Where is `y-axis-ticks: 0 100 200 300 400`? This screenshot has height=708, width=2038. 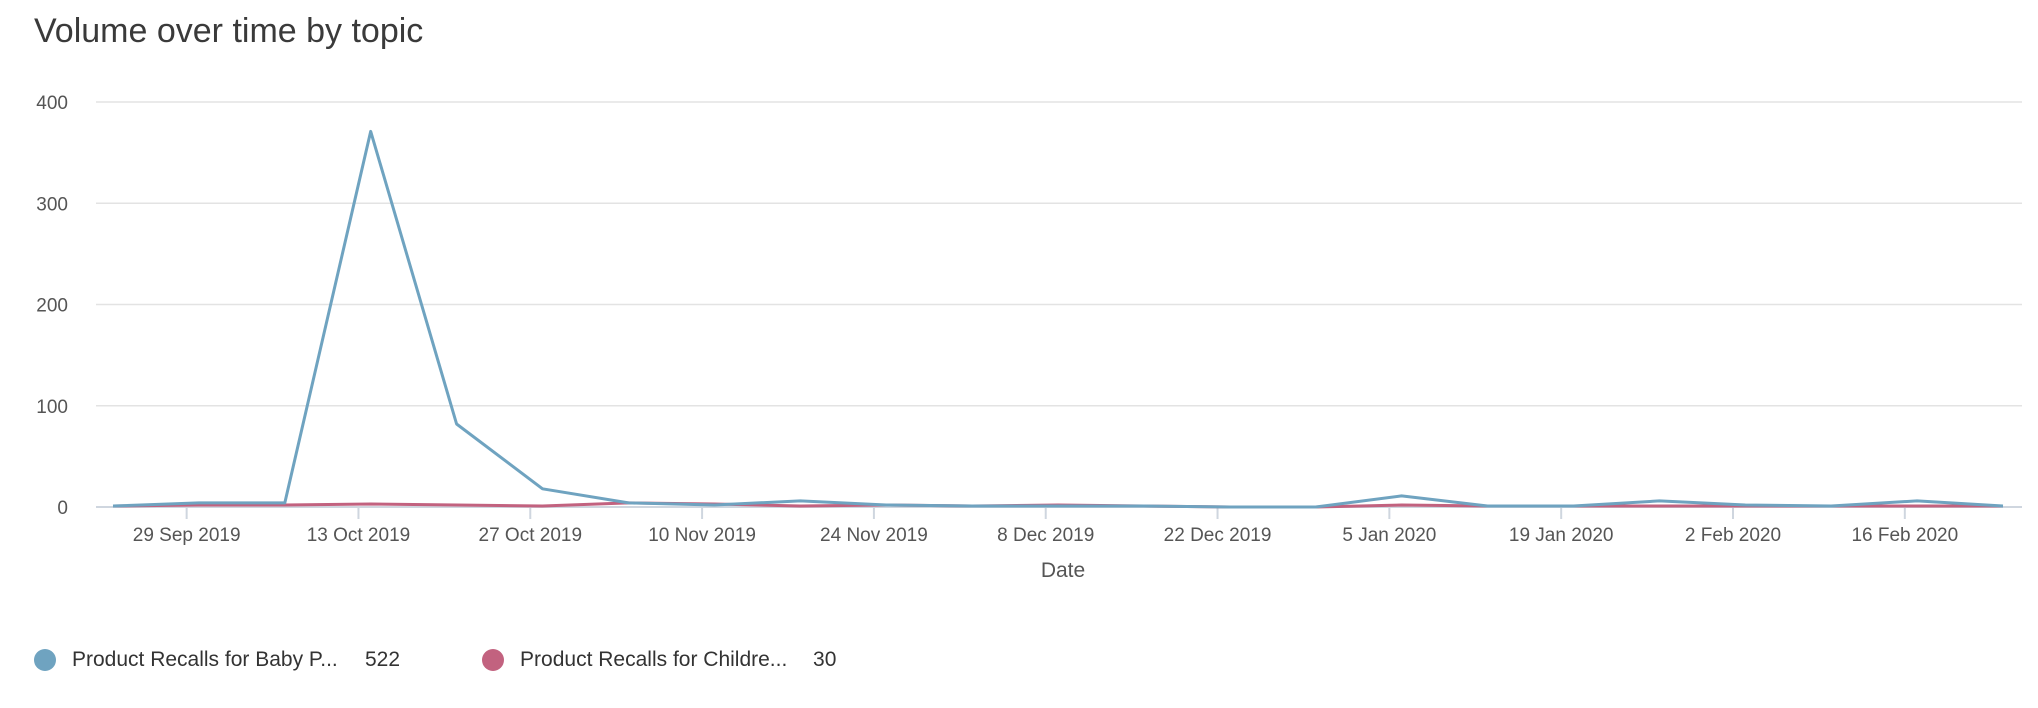
y-axis-ticks: 0 100 200 300 400 is located at coordinates (52, 306).